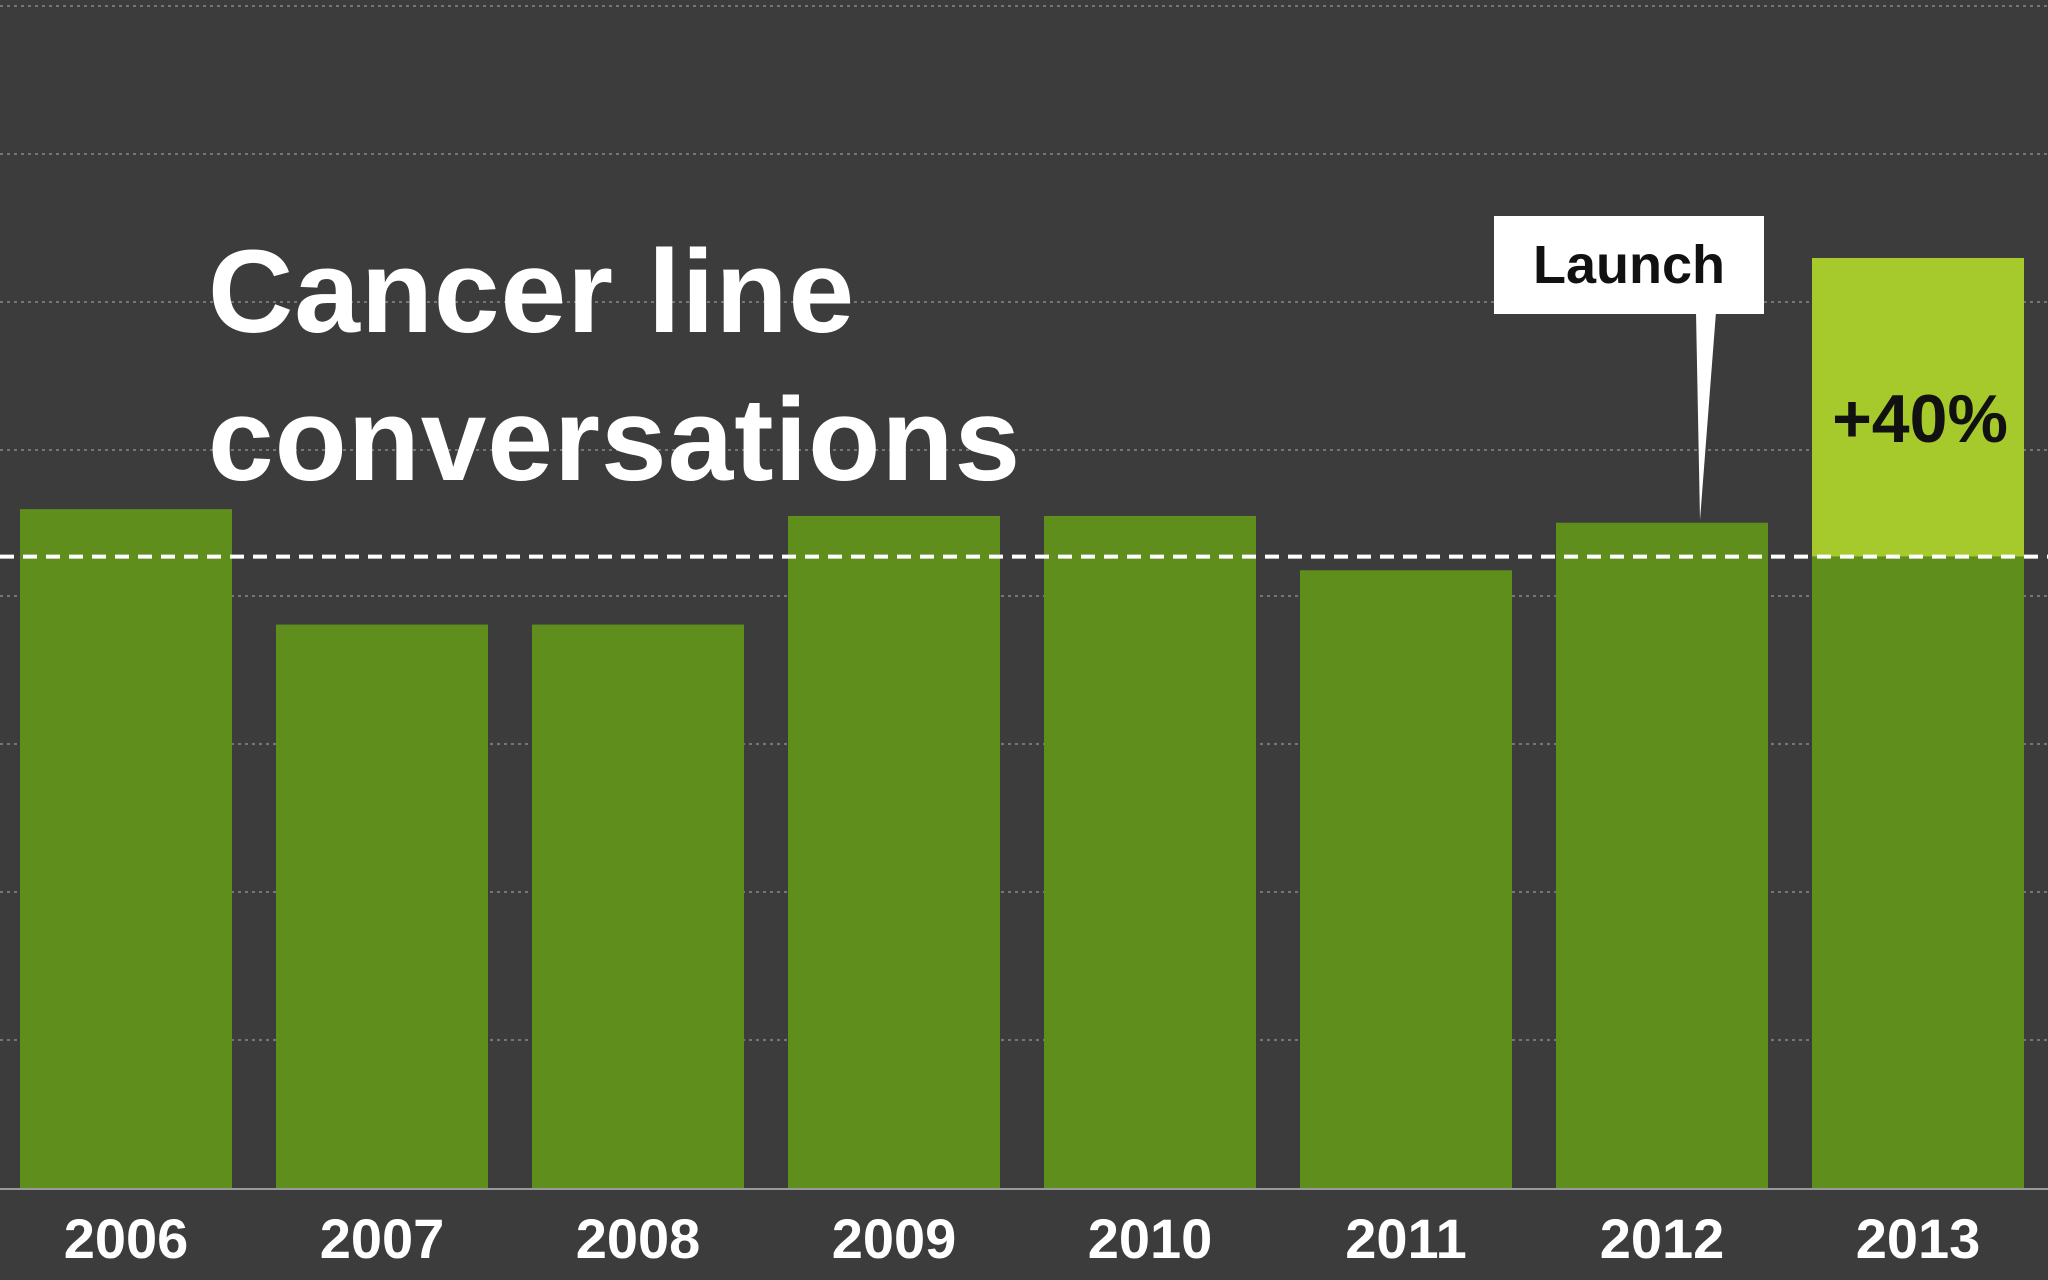  What do you see at coordinates (126, 849) in the screenshot?
I see `bar-2006` at bounding box center [126, 849].